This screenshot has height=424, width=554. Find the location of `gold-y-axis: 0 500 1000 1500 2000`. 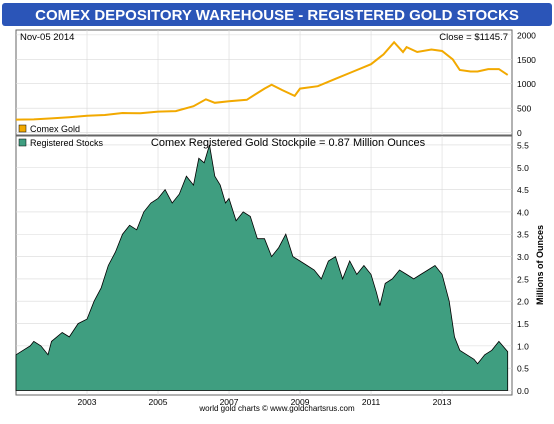

gold-y-axis: 0 500 1000 1500 2000 is located at coordinates (526, 84).